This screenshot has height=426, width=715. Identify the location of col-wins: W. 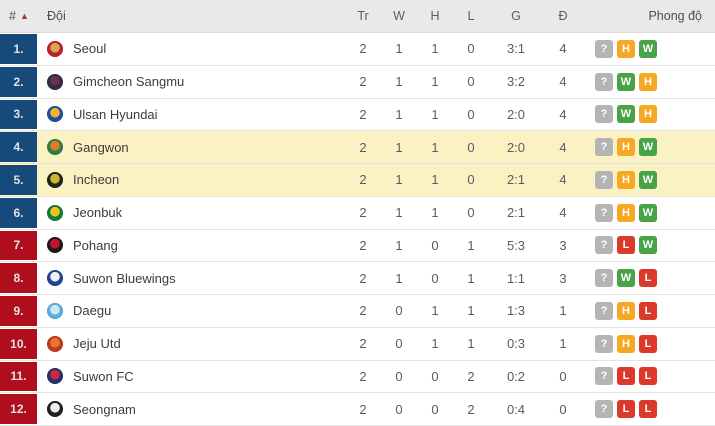
(399, 16).